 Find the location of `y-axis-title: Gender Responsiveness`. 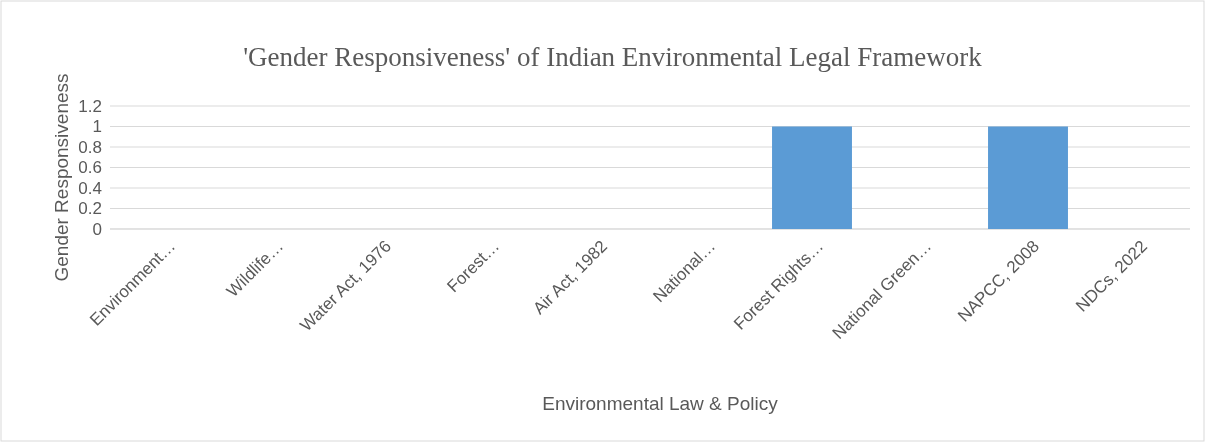

y-axis-title: Gender Responsiveness is located at coordinates (61, 177).